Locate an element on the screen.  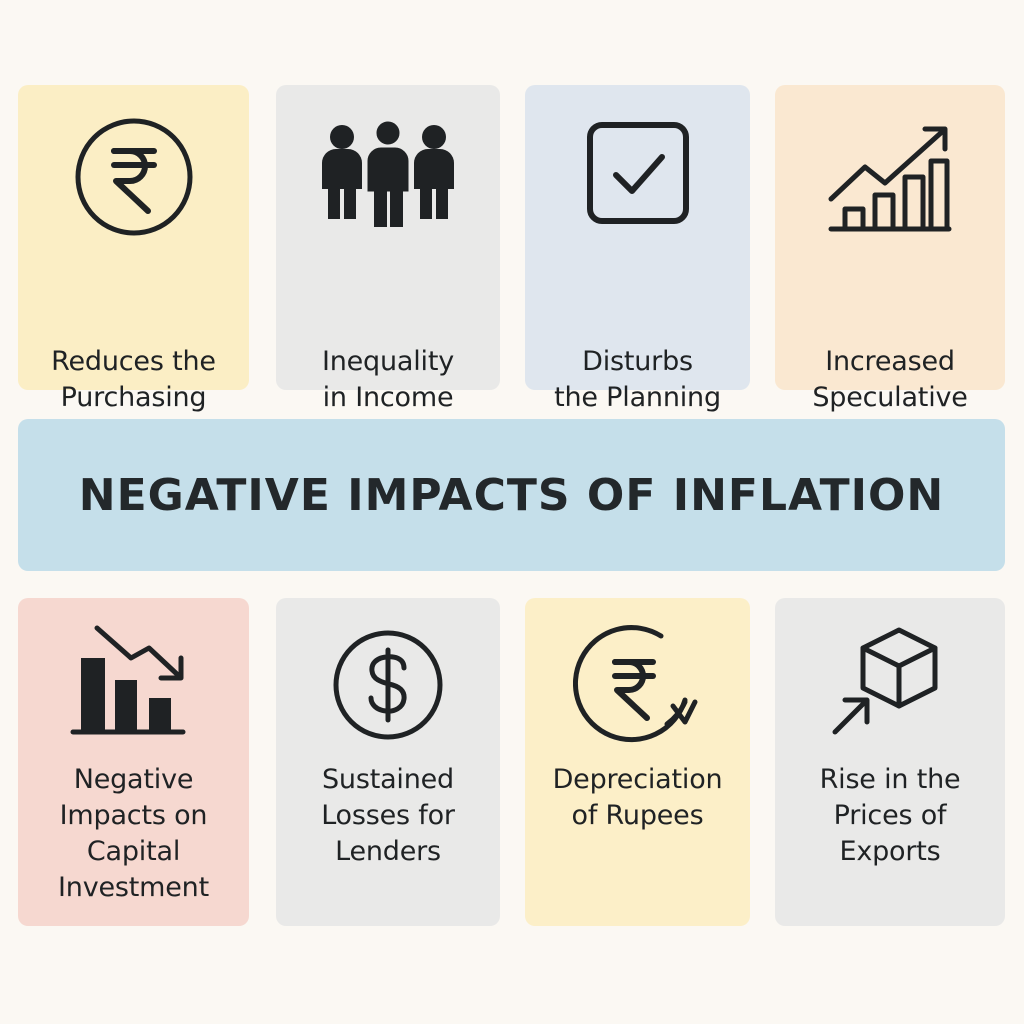
card-speculative-investment: Increased Speculative Investment is located at coordinates (890, 267).